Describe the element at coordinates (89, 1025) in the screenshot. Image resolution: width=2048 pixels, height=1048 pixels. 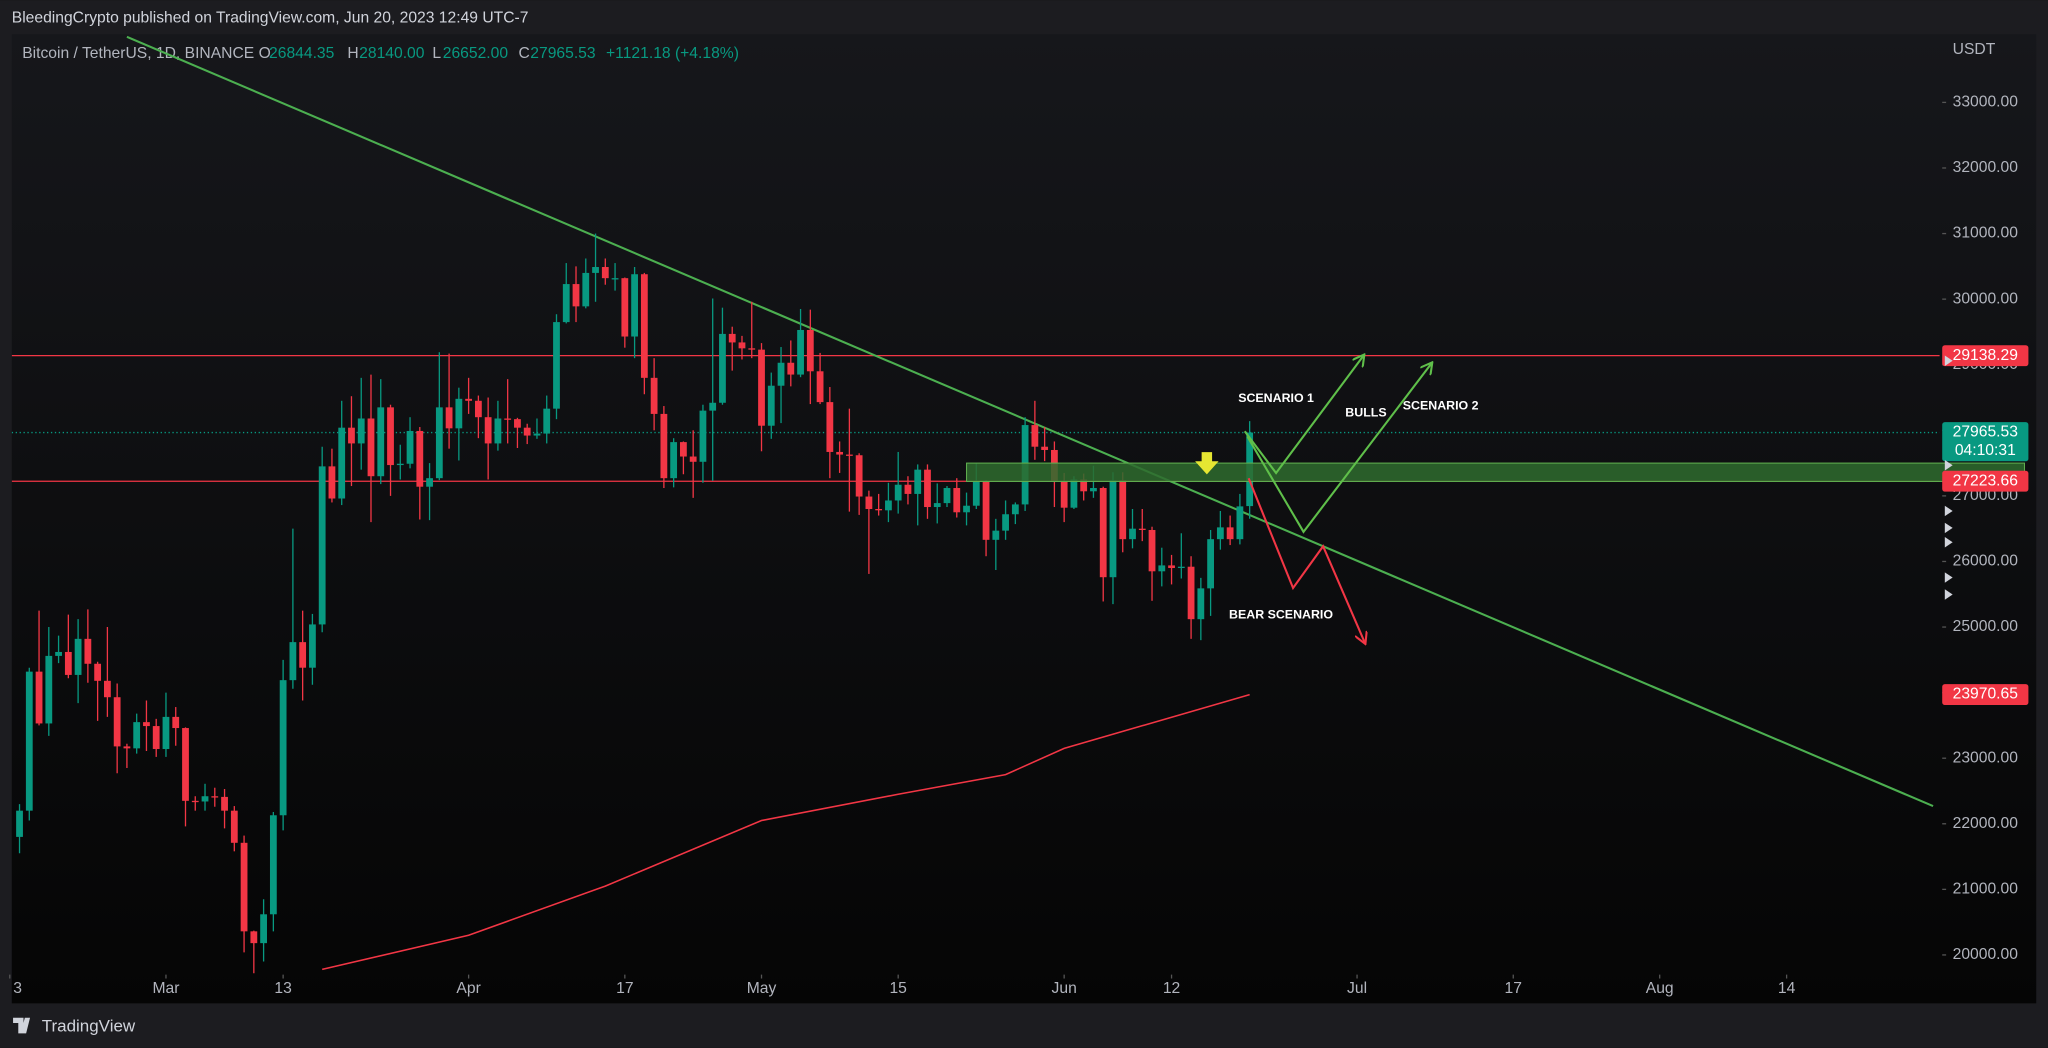
I see `footer: TradingView` at that location.